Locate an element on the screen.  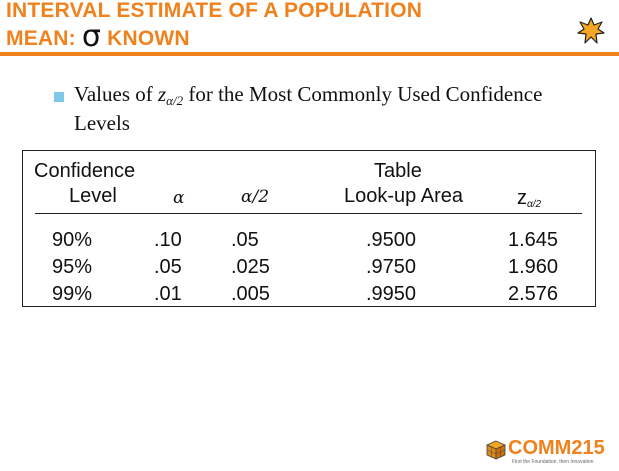
header-alpha-half: α/2 is located at coordinates (255, 196).